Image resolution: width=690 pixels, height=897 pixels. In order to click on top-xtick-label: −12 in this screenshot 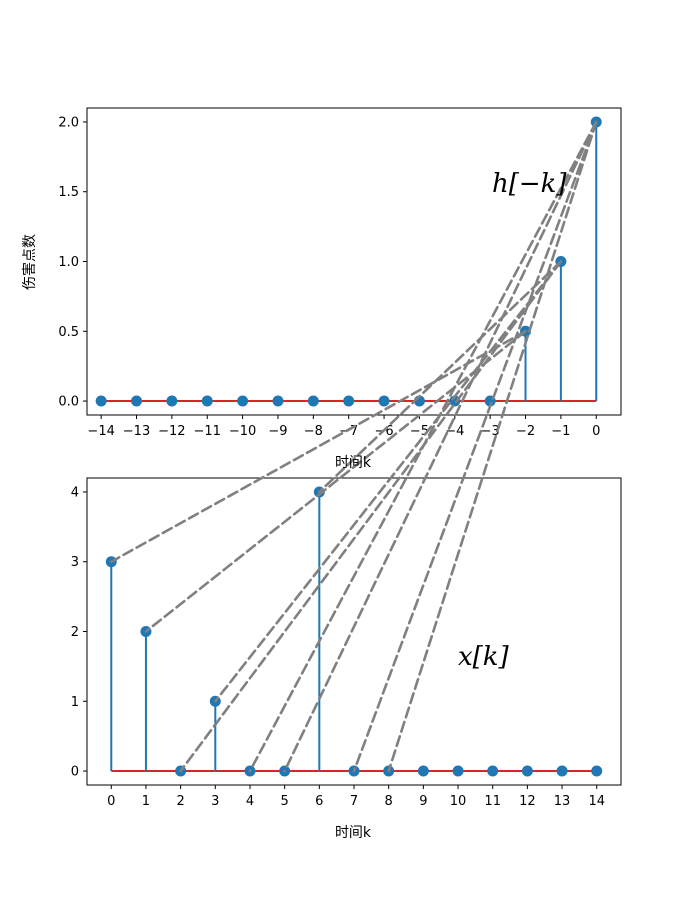, I will do `click(171, 431)`.